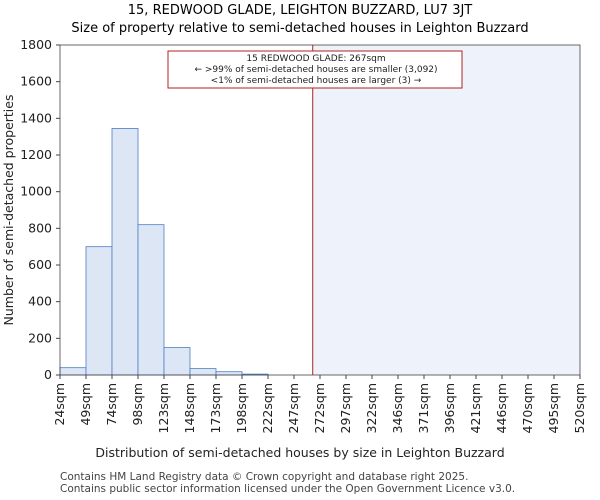 The height and width of the screenshot is (500, 600). Describe the element at coordinates (40, 227) in the screenshot. I see `y-tick-label: 800` at that location.